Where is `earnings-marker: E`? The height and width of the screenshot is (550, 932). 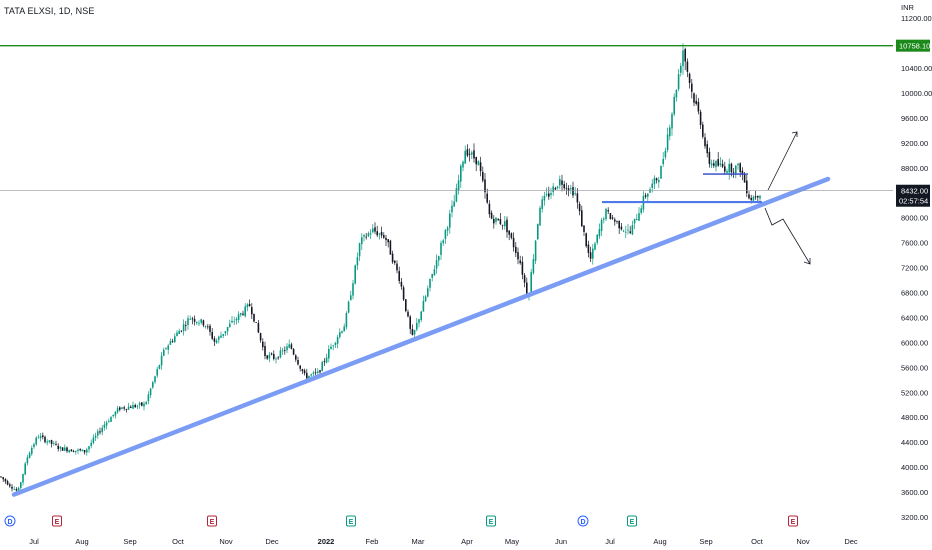
earnings-marker: E is located at coordinates (351, 521).